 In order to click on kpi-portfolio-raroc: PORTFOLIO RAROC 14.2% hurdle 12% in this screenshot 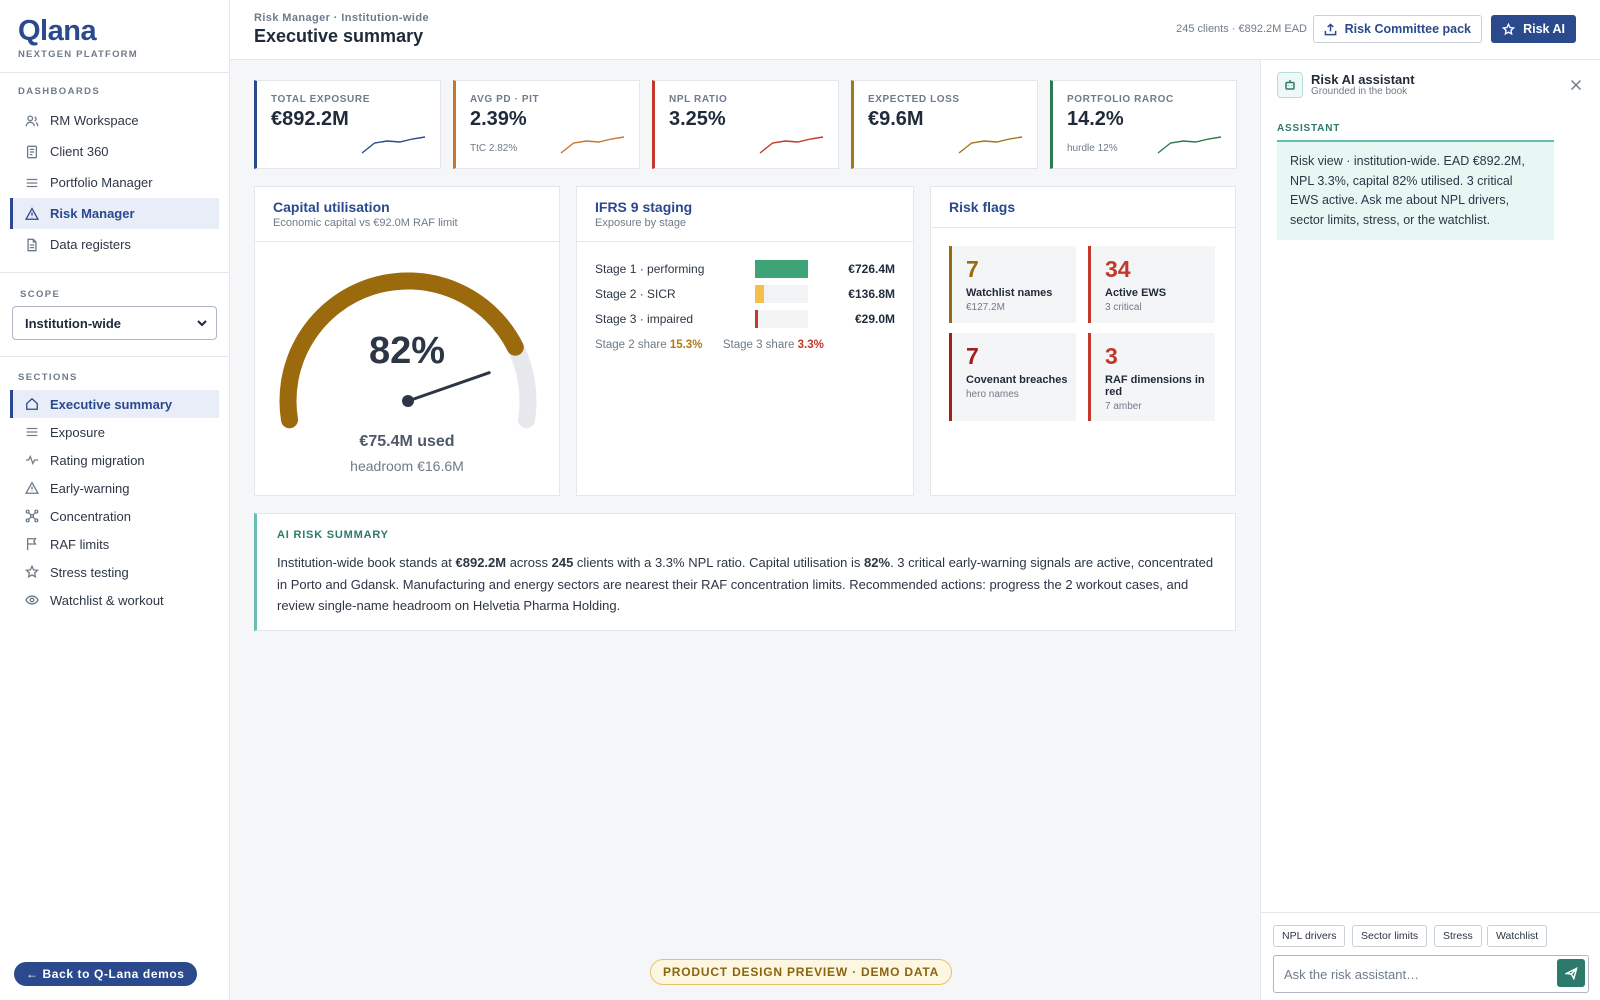, I will do `click(1143, 124)`.